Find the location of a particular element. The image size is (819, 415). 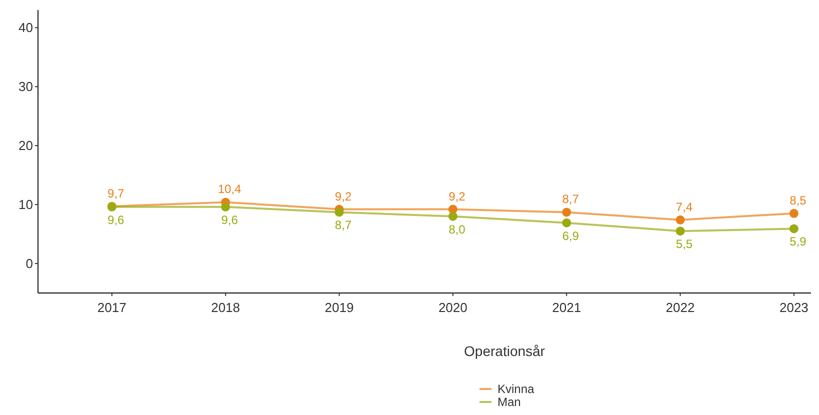

x-tick-label: 2020 is located at coordinates (453, 307).